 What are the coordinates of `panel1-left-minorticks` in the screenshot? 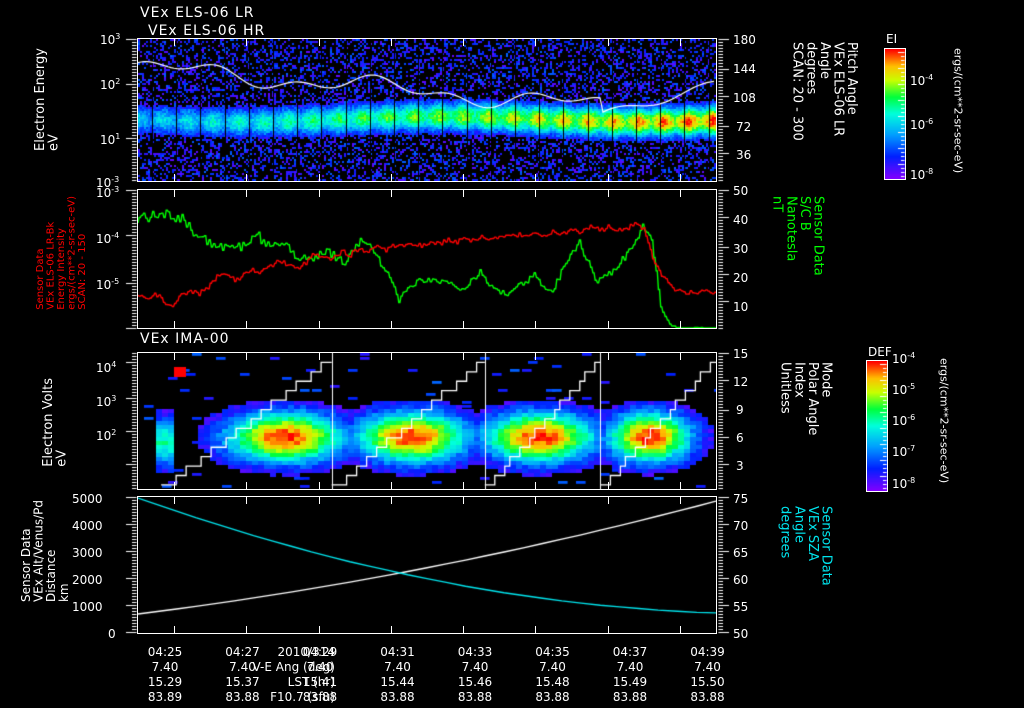 It's located at (131, 110).